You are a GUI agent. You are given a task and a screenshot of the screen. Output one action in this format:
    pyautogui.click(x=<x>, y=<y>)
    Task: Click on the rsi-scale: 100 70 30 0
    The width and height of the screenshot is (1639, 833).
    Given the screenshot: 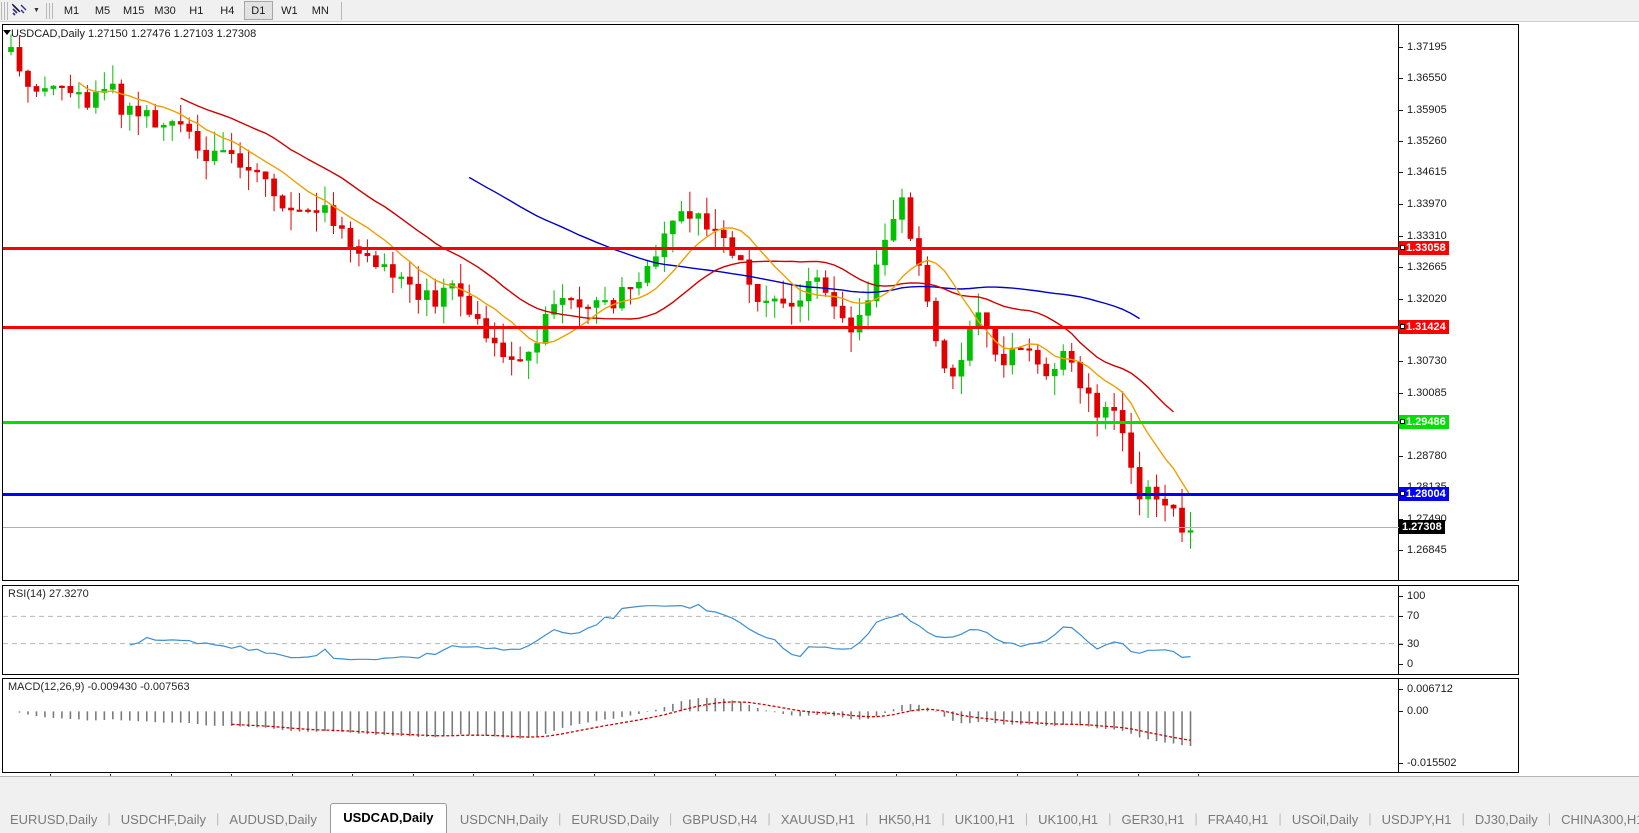 What is the action you would take?
    pyautogui.click(x=1458, y=630)
    